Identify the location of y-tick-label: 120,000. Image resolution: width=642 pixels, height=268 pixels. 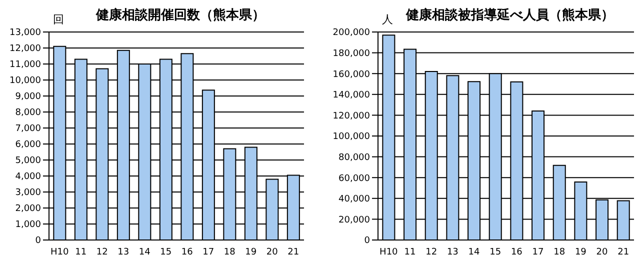
(351, 116).